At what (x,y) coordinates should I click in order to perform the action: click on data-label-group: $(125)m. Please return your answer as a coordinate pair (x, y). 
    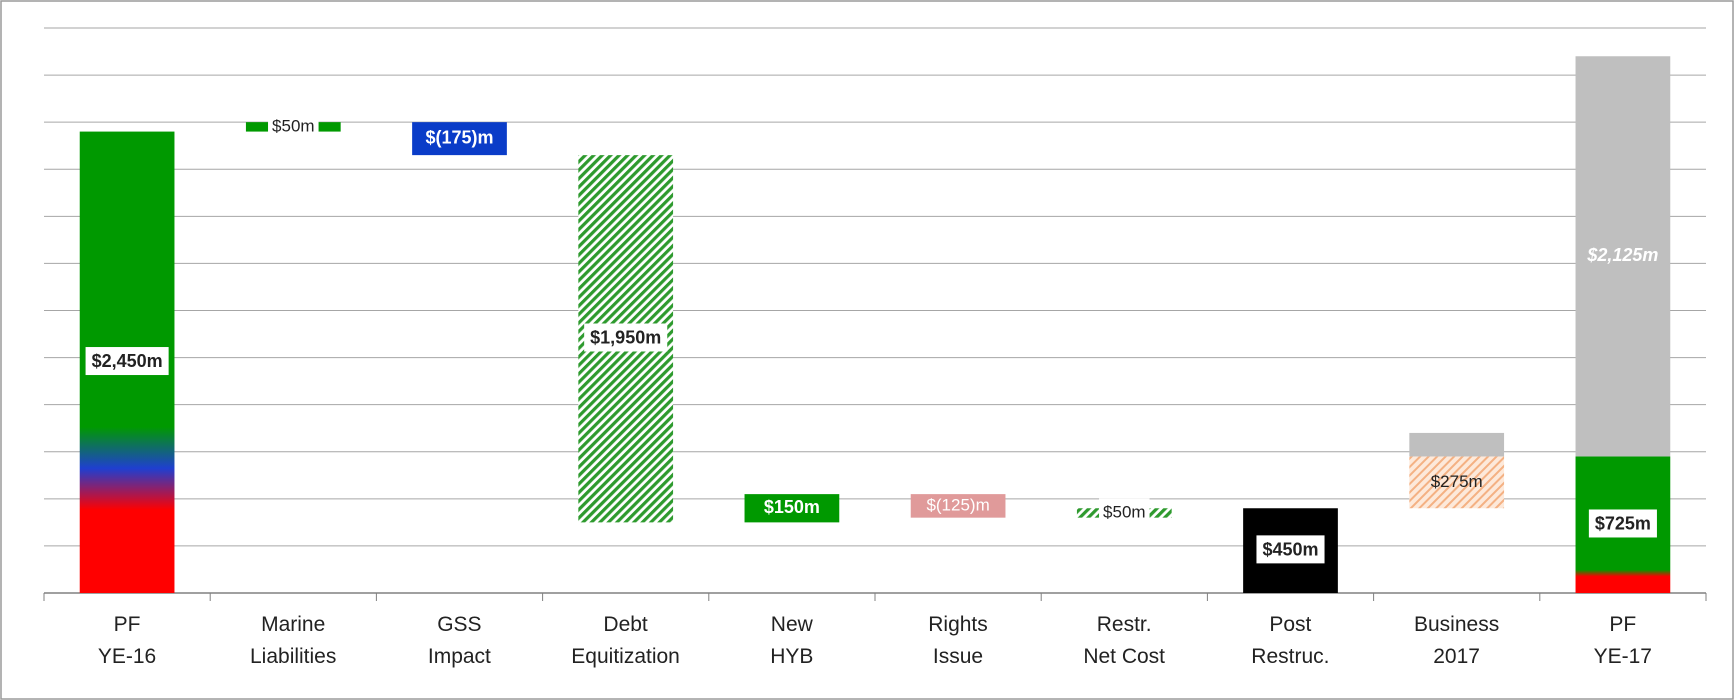
    Looking at the image, I should click on (957, 504).